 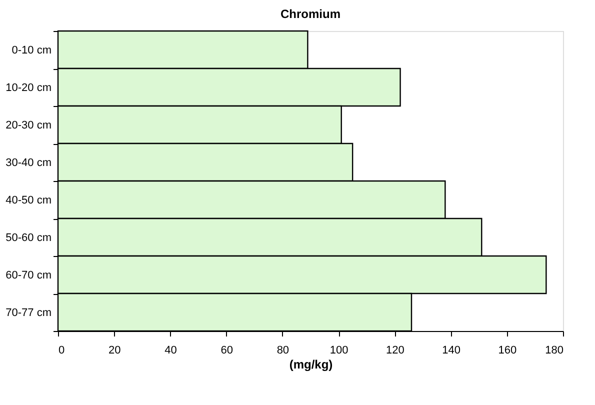 What do you see at coordinates (283, 350) in the screenshot?
I see `x-tick-label: 80` at bounding box center [283, 350].